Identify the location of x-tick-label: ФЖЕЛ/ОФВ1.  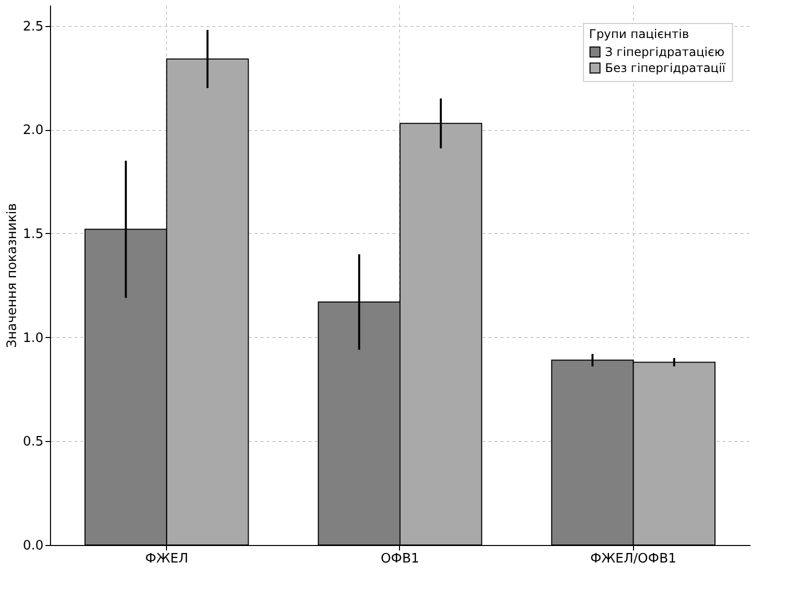
(633, 559).